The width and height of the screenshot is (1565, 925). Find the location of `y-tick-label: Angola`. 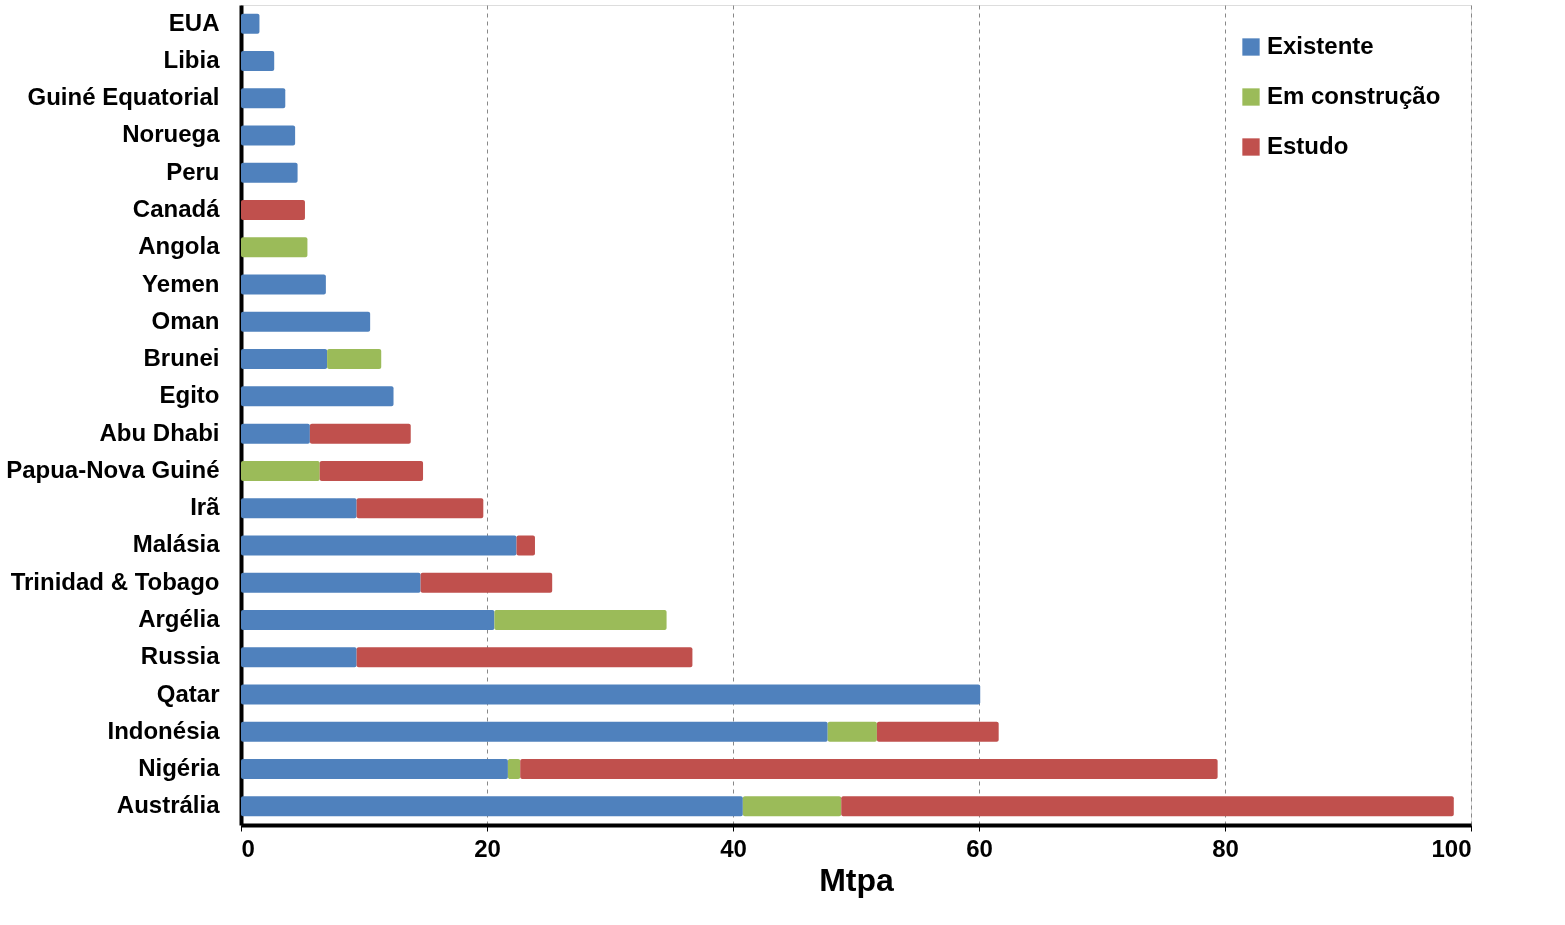

y-tick-label: Angola is located at coordinates (179, 246).